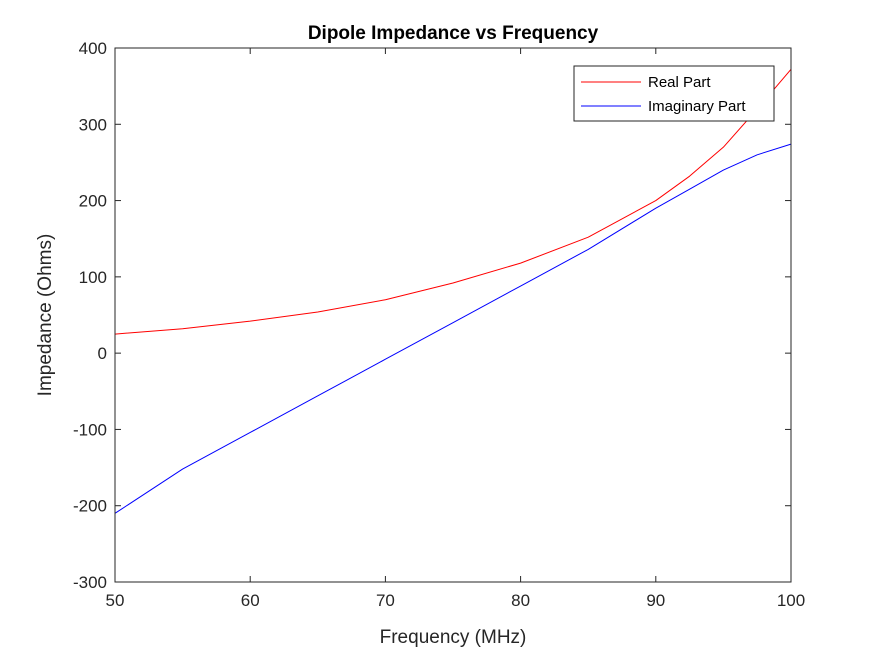 This screenshot has height=661, width=875. I want to click on y-tick-label: -200, so click(90, 506).